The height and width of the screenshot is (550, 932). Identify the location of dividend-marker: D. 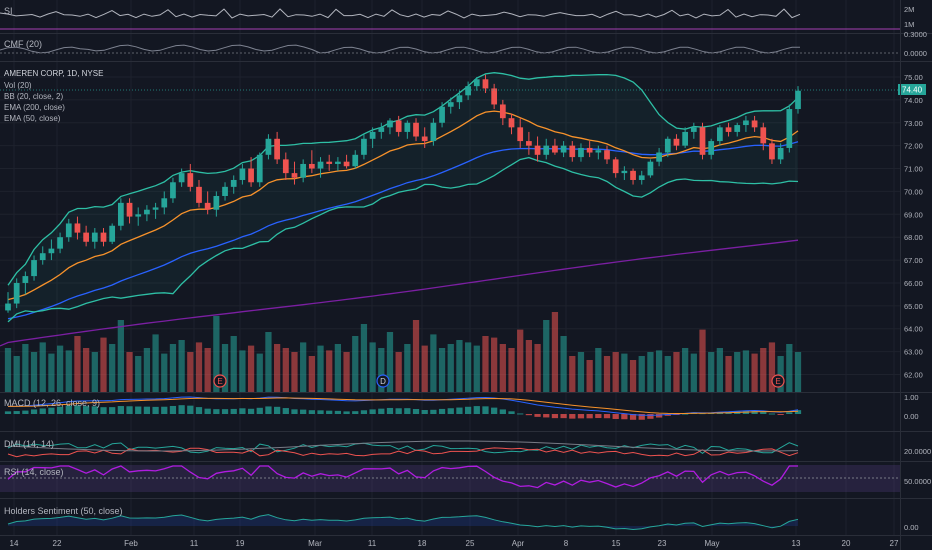
(383, 381).